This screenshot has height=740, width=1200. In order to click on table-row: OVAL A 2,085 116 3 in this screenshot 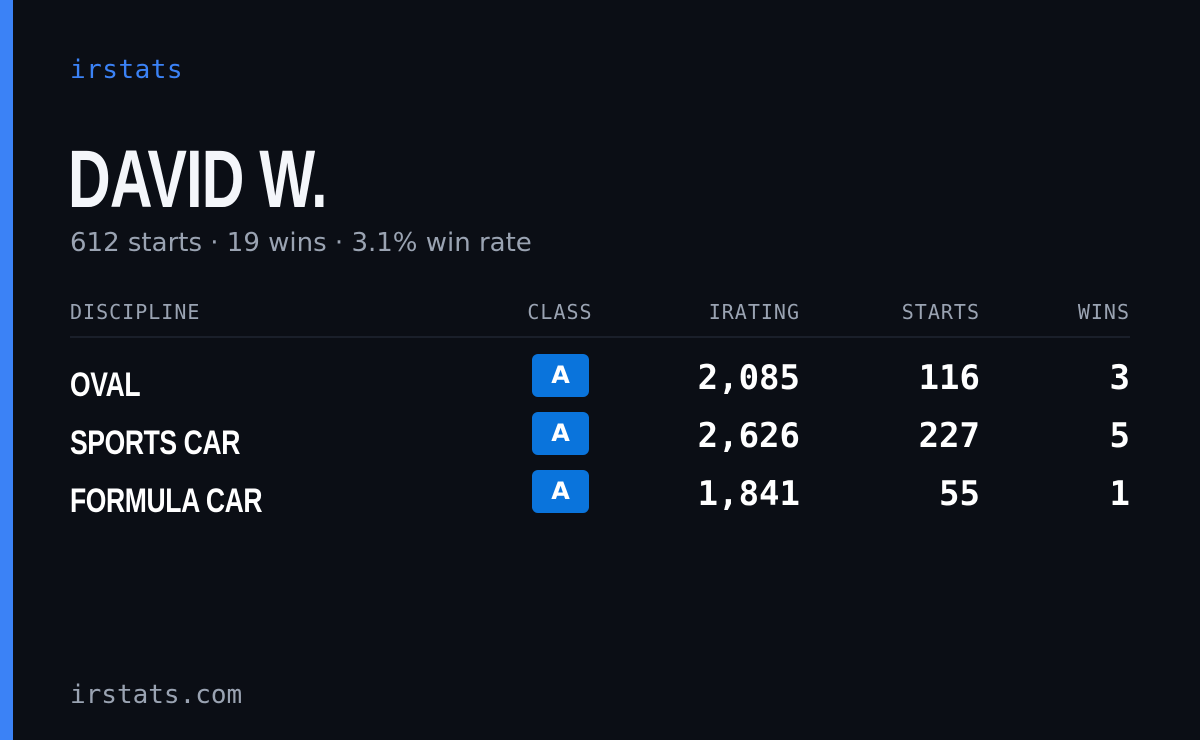, I will do `click(600, 383)`.